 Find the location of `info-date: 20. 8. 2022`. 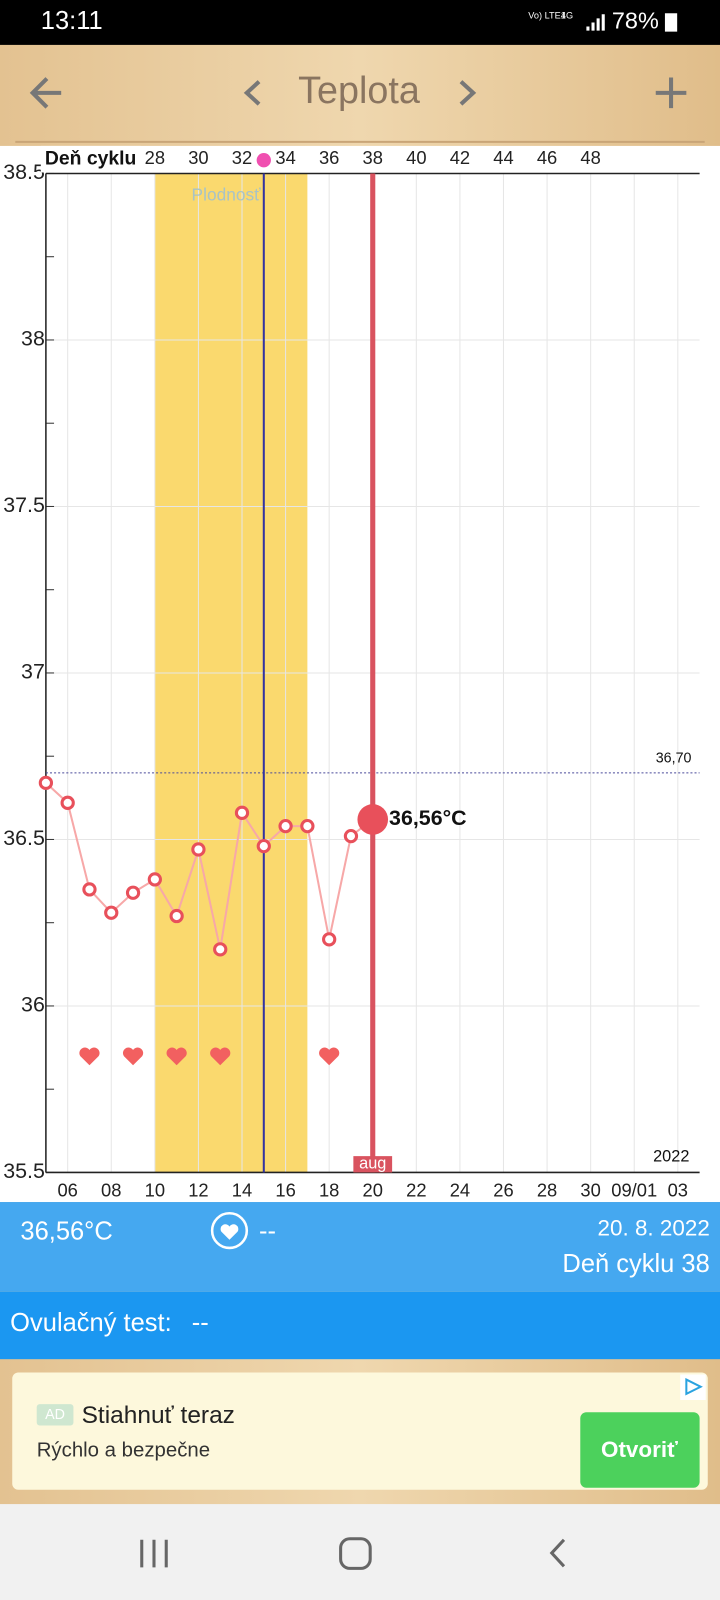

info-date: 20. 8. 2022 is located at coordinates (654, 1228).